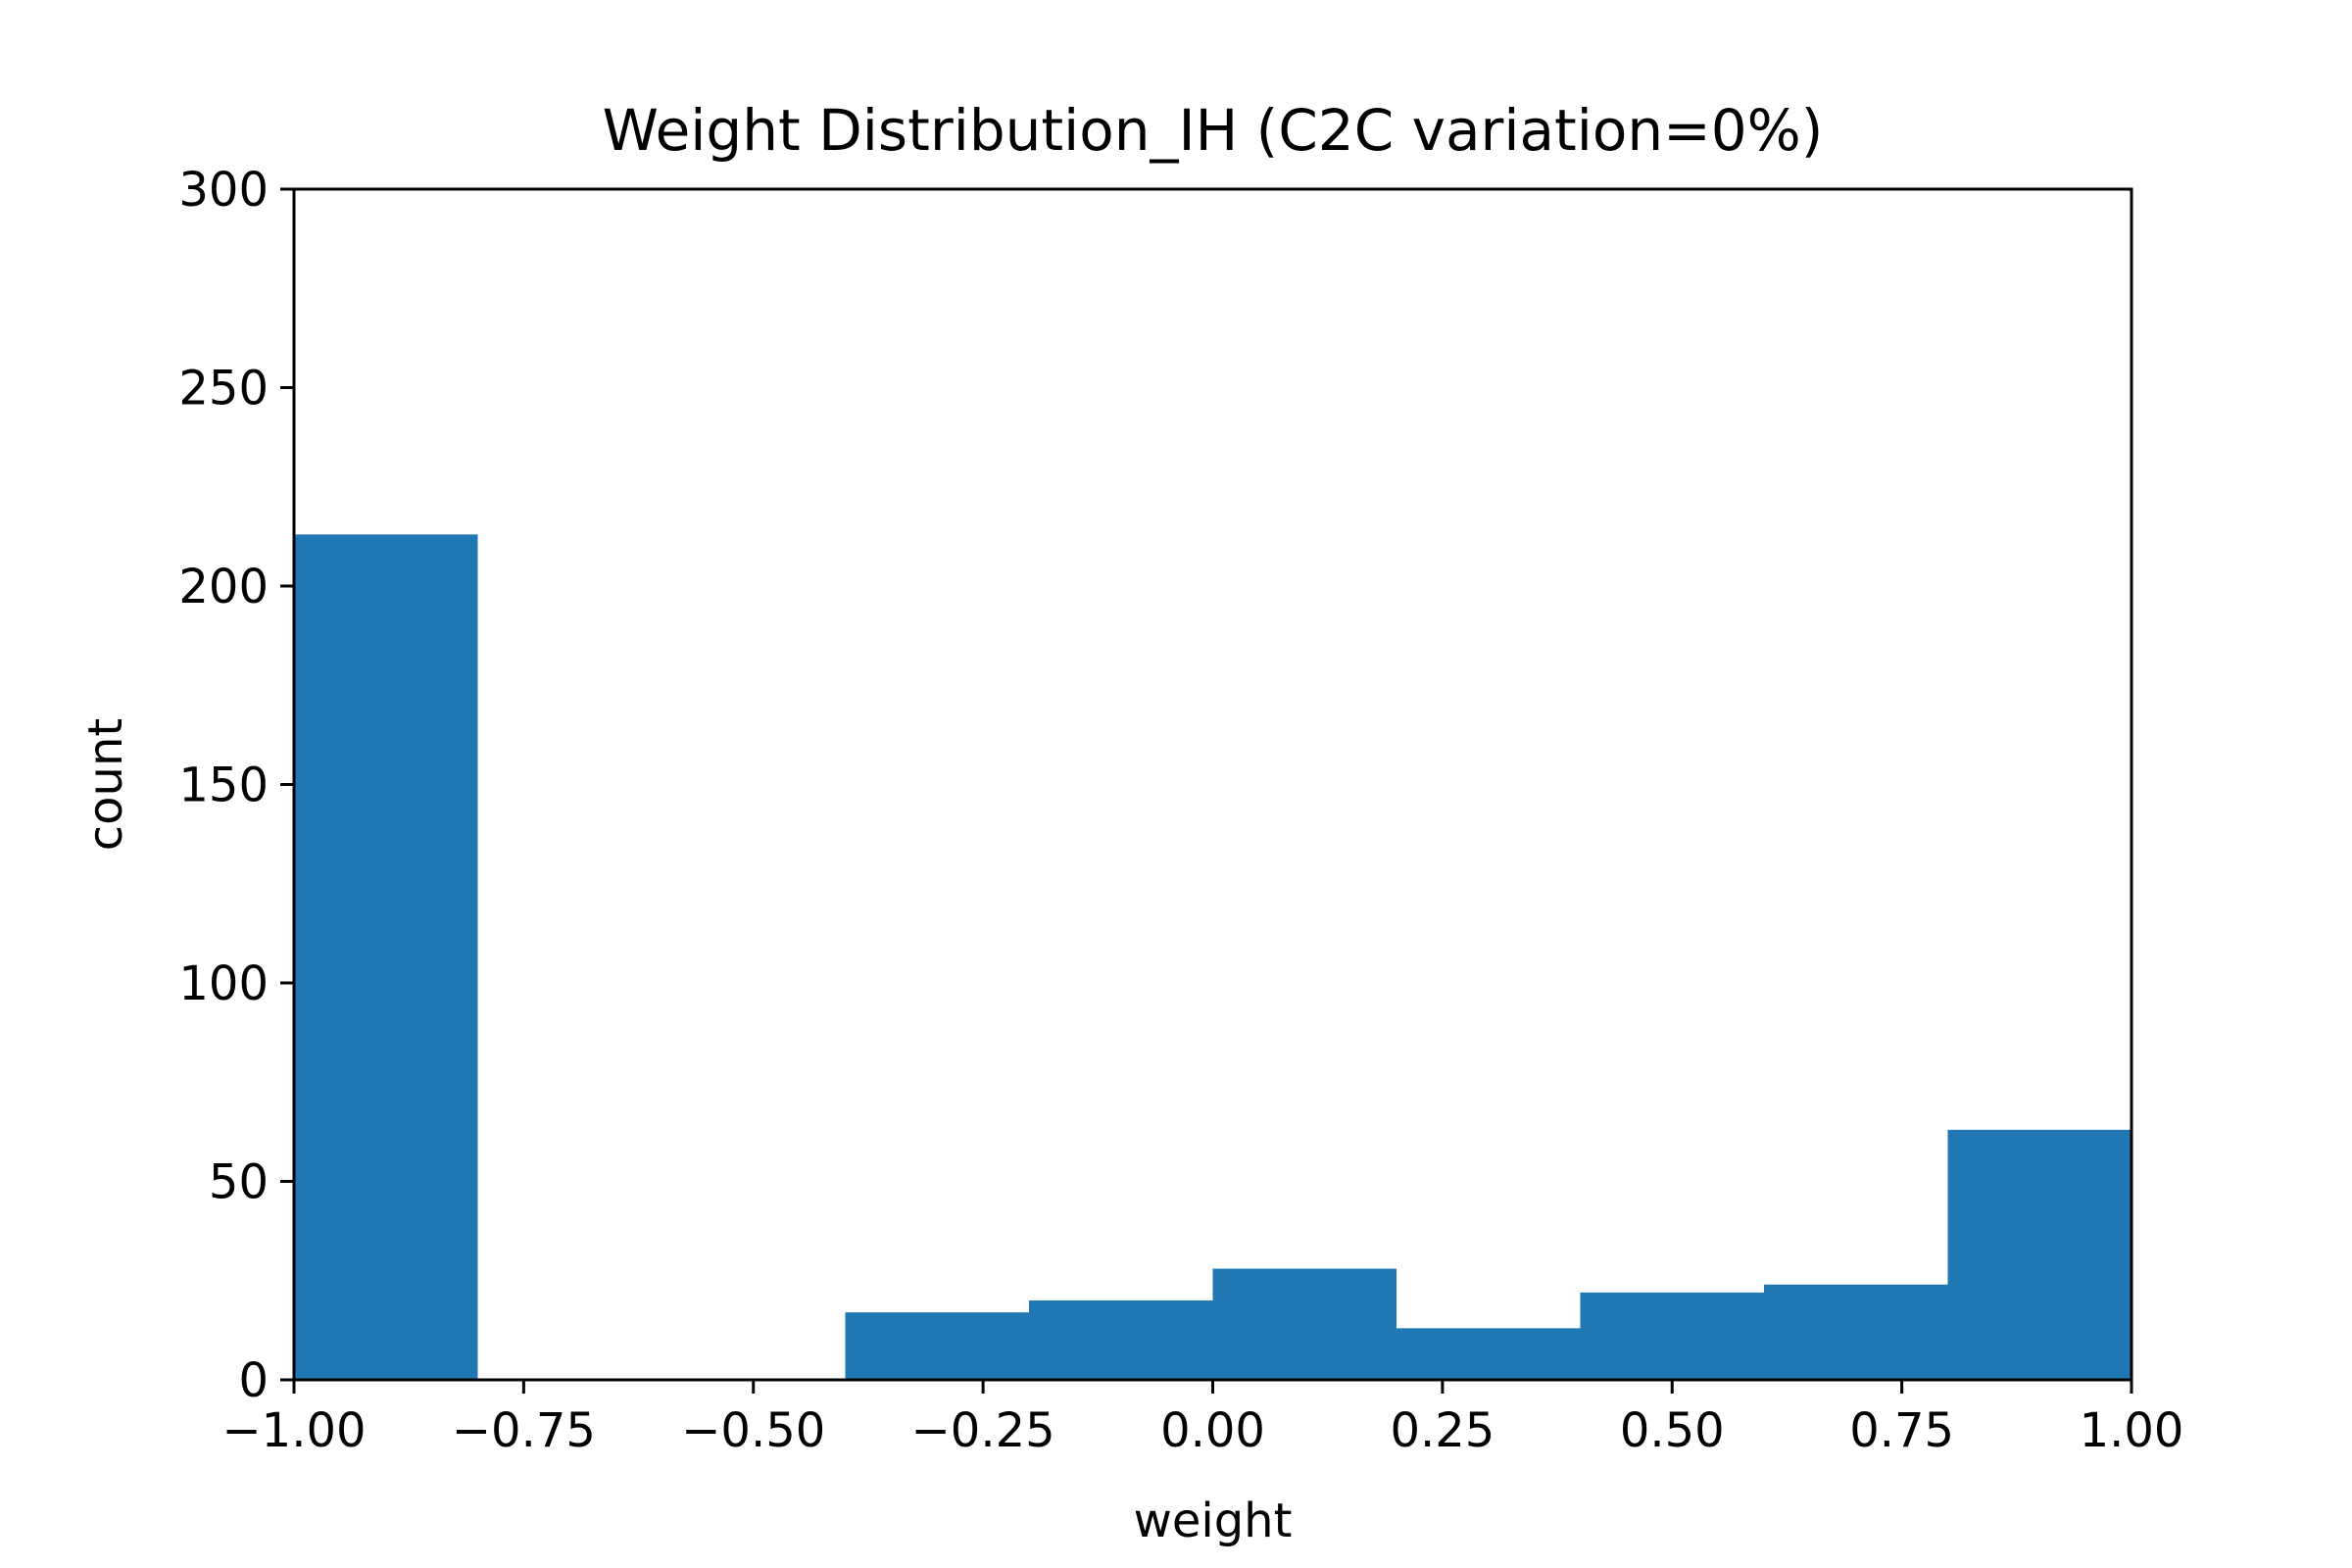 The image size is (2352, 1568). I want to click on x-axis-ticks: −1.00 −0.75 −0.50 −0.25 0.00 0.25 0.50 0.75 1.00, so click(1202, 1419).